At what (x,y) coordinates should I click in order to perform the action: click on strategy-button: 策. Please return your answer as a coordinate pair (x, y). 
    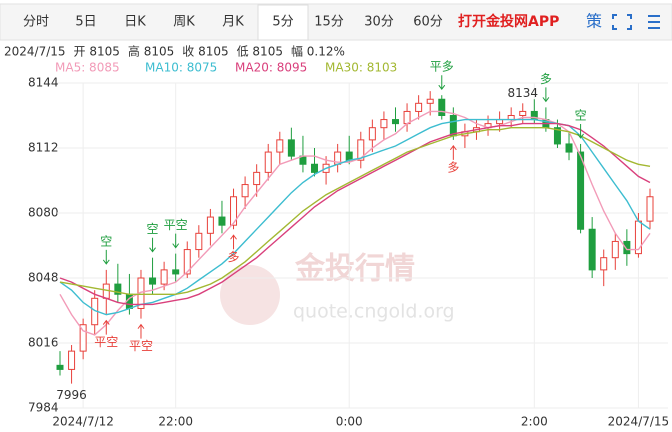
    Looking at the image, I should click on (594, 21).